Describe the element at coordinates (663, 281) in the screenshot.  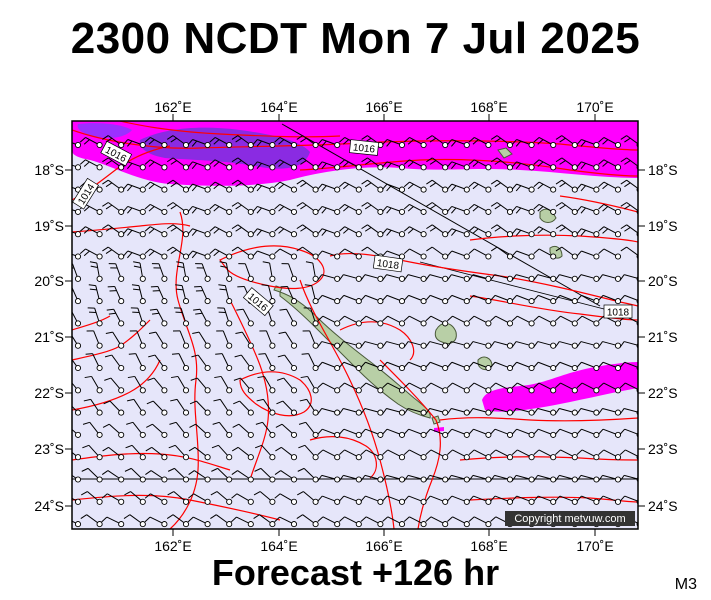
I see `lat-label-right-20: 20˚S` at that location.